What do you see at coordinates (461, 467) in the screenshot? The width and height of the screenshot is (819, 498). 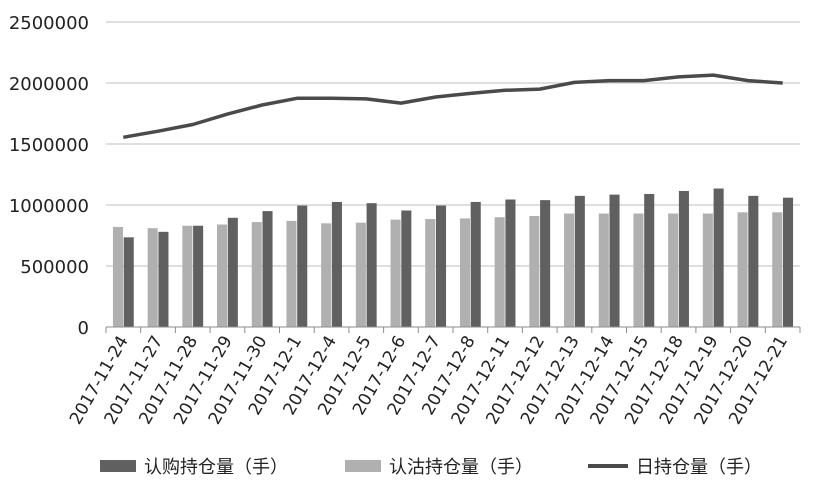 I see `legend-label: 认沽持仓量（手）` at bounding box center [461, 467].